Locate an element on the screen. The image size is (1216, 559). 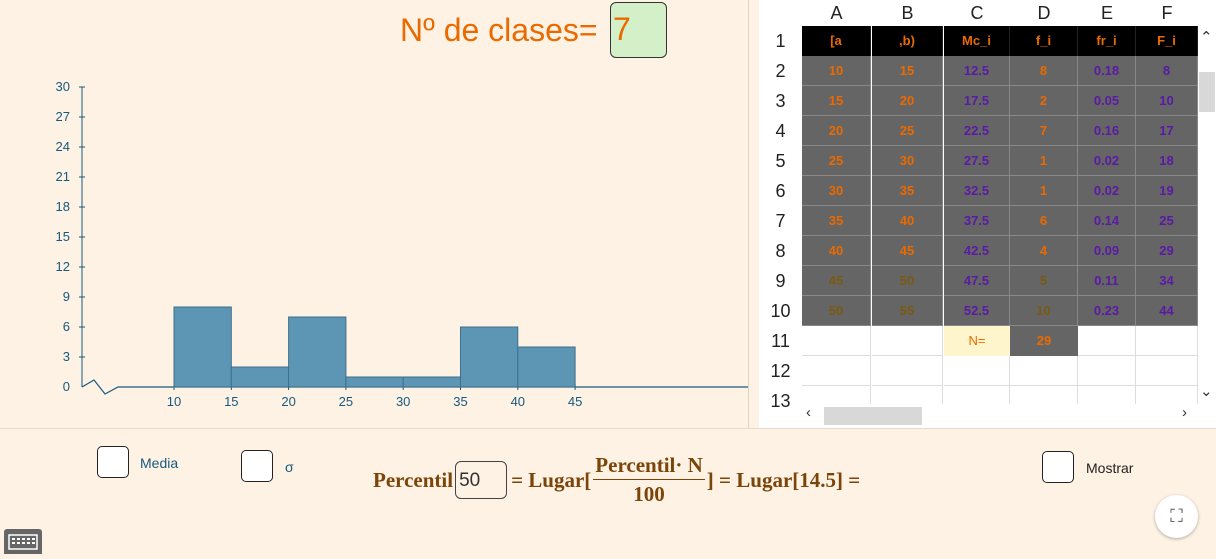
data-cell: 0.09 is located at coordinates (1107, 251).